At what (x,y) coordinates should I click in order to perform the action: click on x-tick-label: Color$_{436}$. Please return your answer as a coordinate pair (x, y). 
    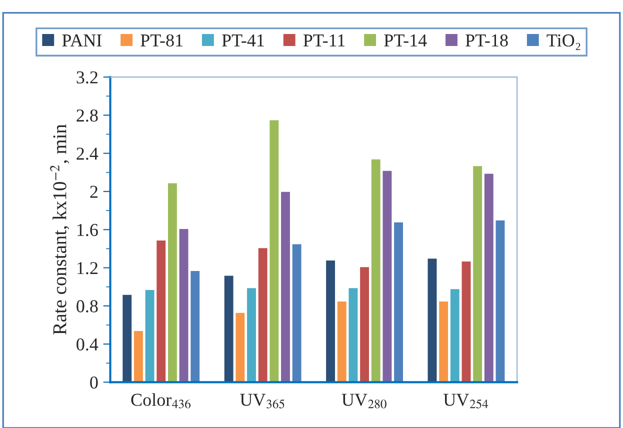
    Looking at the image, I should click on (160, 400).